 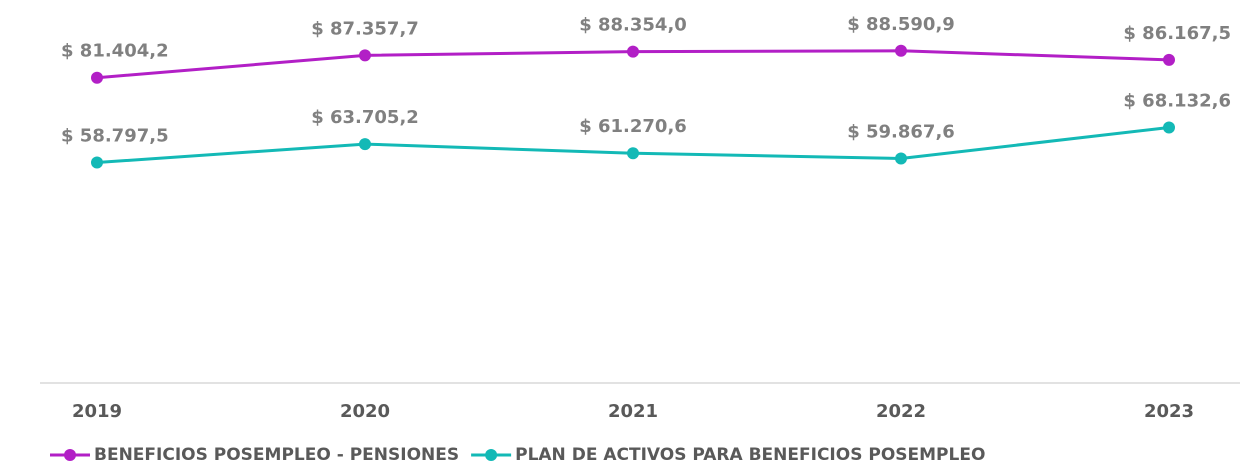 I want to click on x-tick-label: 2021, so click(x=633, y=411).